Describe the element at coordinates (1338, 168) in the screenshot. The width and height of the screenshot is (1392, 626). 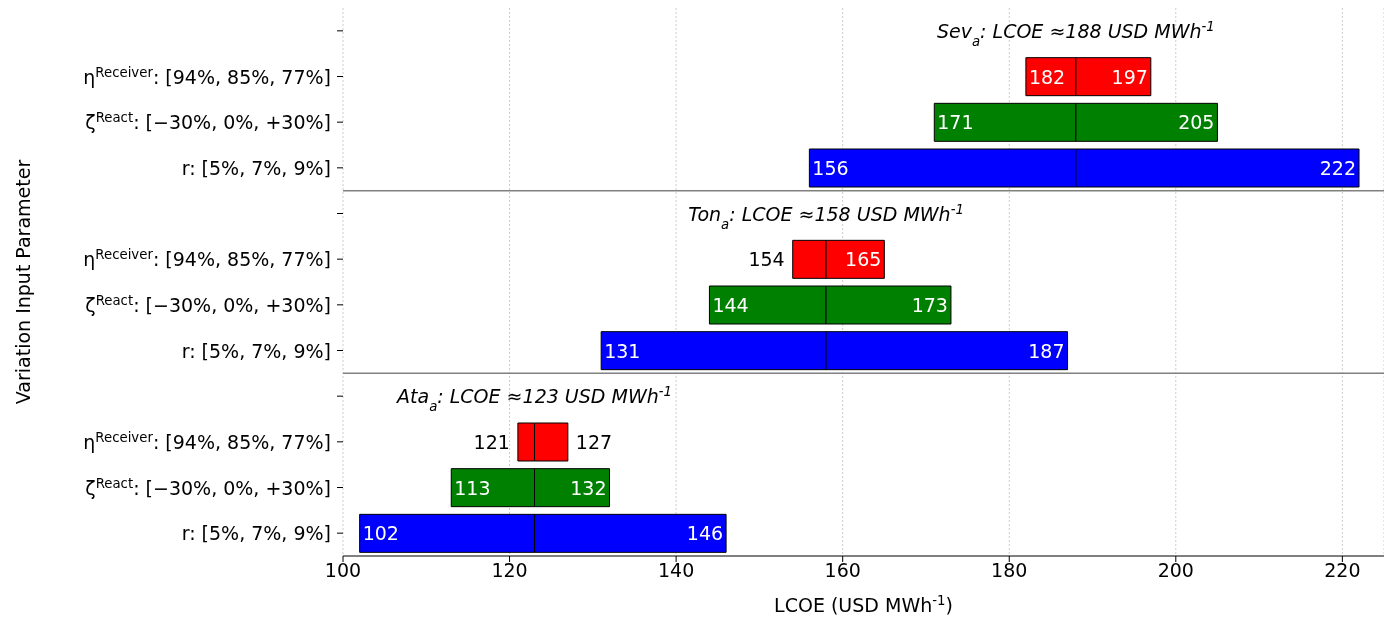
I see `data-label: 222` at that location.